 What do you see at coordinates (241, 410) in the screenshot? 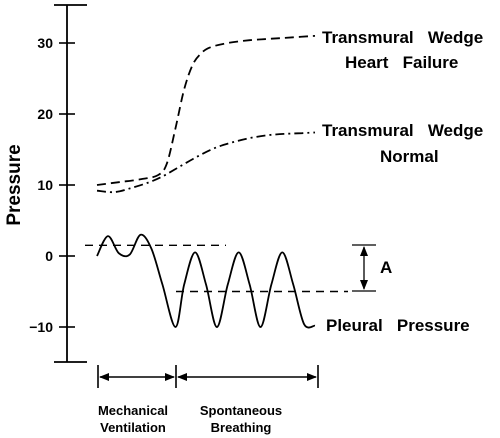
I see `phase-spontaneous-line1: Spontaneous` at bounding box center [241, 410].